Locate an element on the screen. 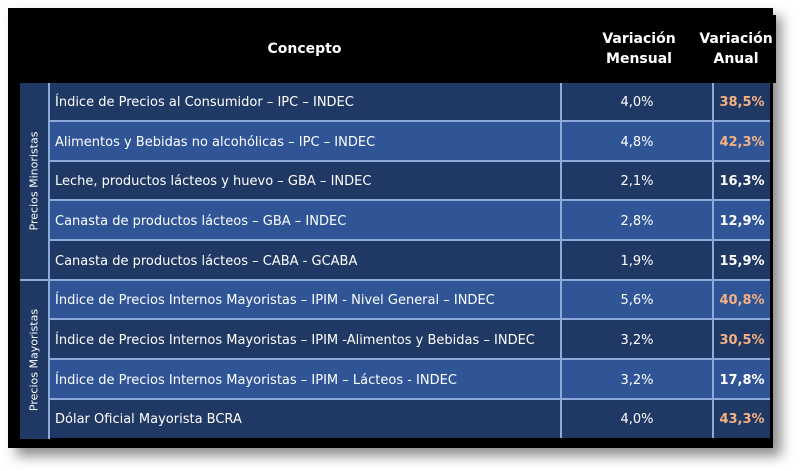 This screenshot has height=471, width=800. header-monthly-line1: Variación is located at coordinates (639, 39).